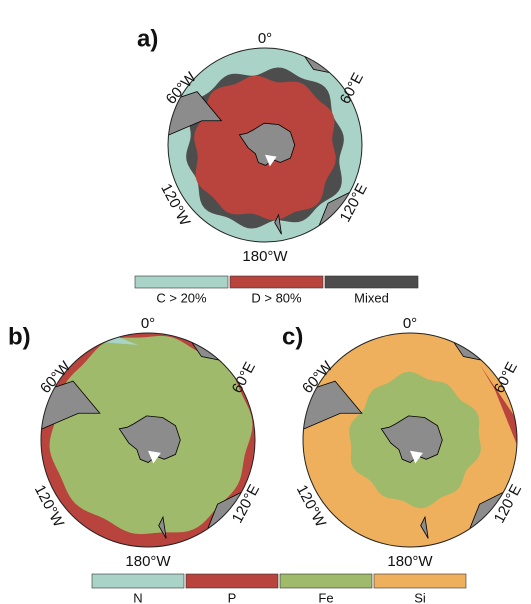 The image size is (531, 604). What do you see at coordinates (232, 597) in the screenshot?
I see `legend-label: P` at bounding box center [232, 597].